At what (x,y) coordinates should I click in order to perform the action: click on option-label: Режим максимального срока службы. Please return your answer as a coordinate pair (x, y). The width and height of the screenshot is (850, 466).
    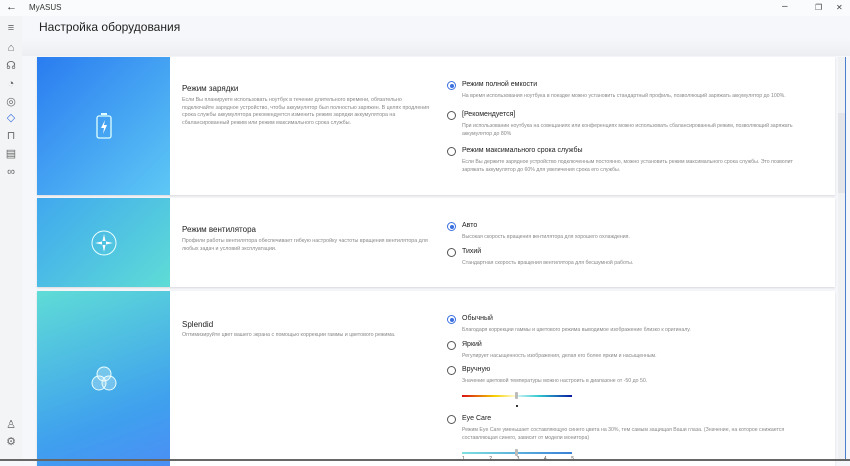
    Looking at the image, I should click on (522, 150).